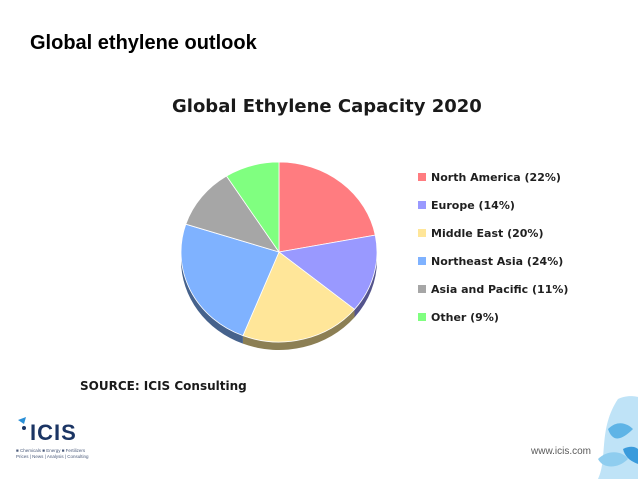  I want to click on legend-label: North America (22%), so click(496, 177).